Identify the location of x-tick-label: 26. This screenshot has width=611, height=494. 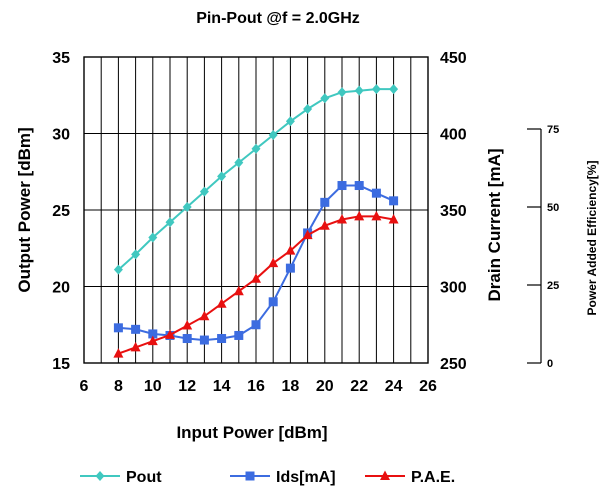
(428, 386).